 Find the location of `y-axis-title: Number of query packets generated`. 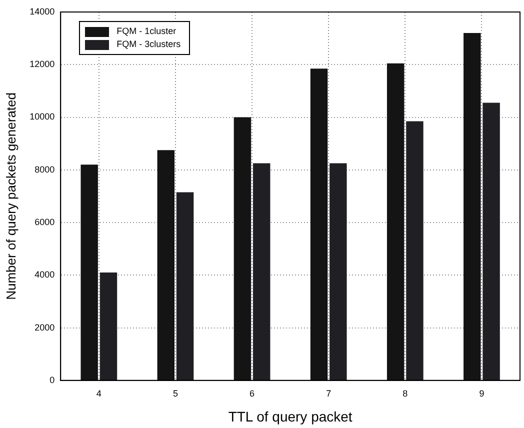

y-axis-title: Number of query packets generated is located at coordinates (10, 196).